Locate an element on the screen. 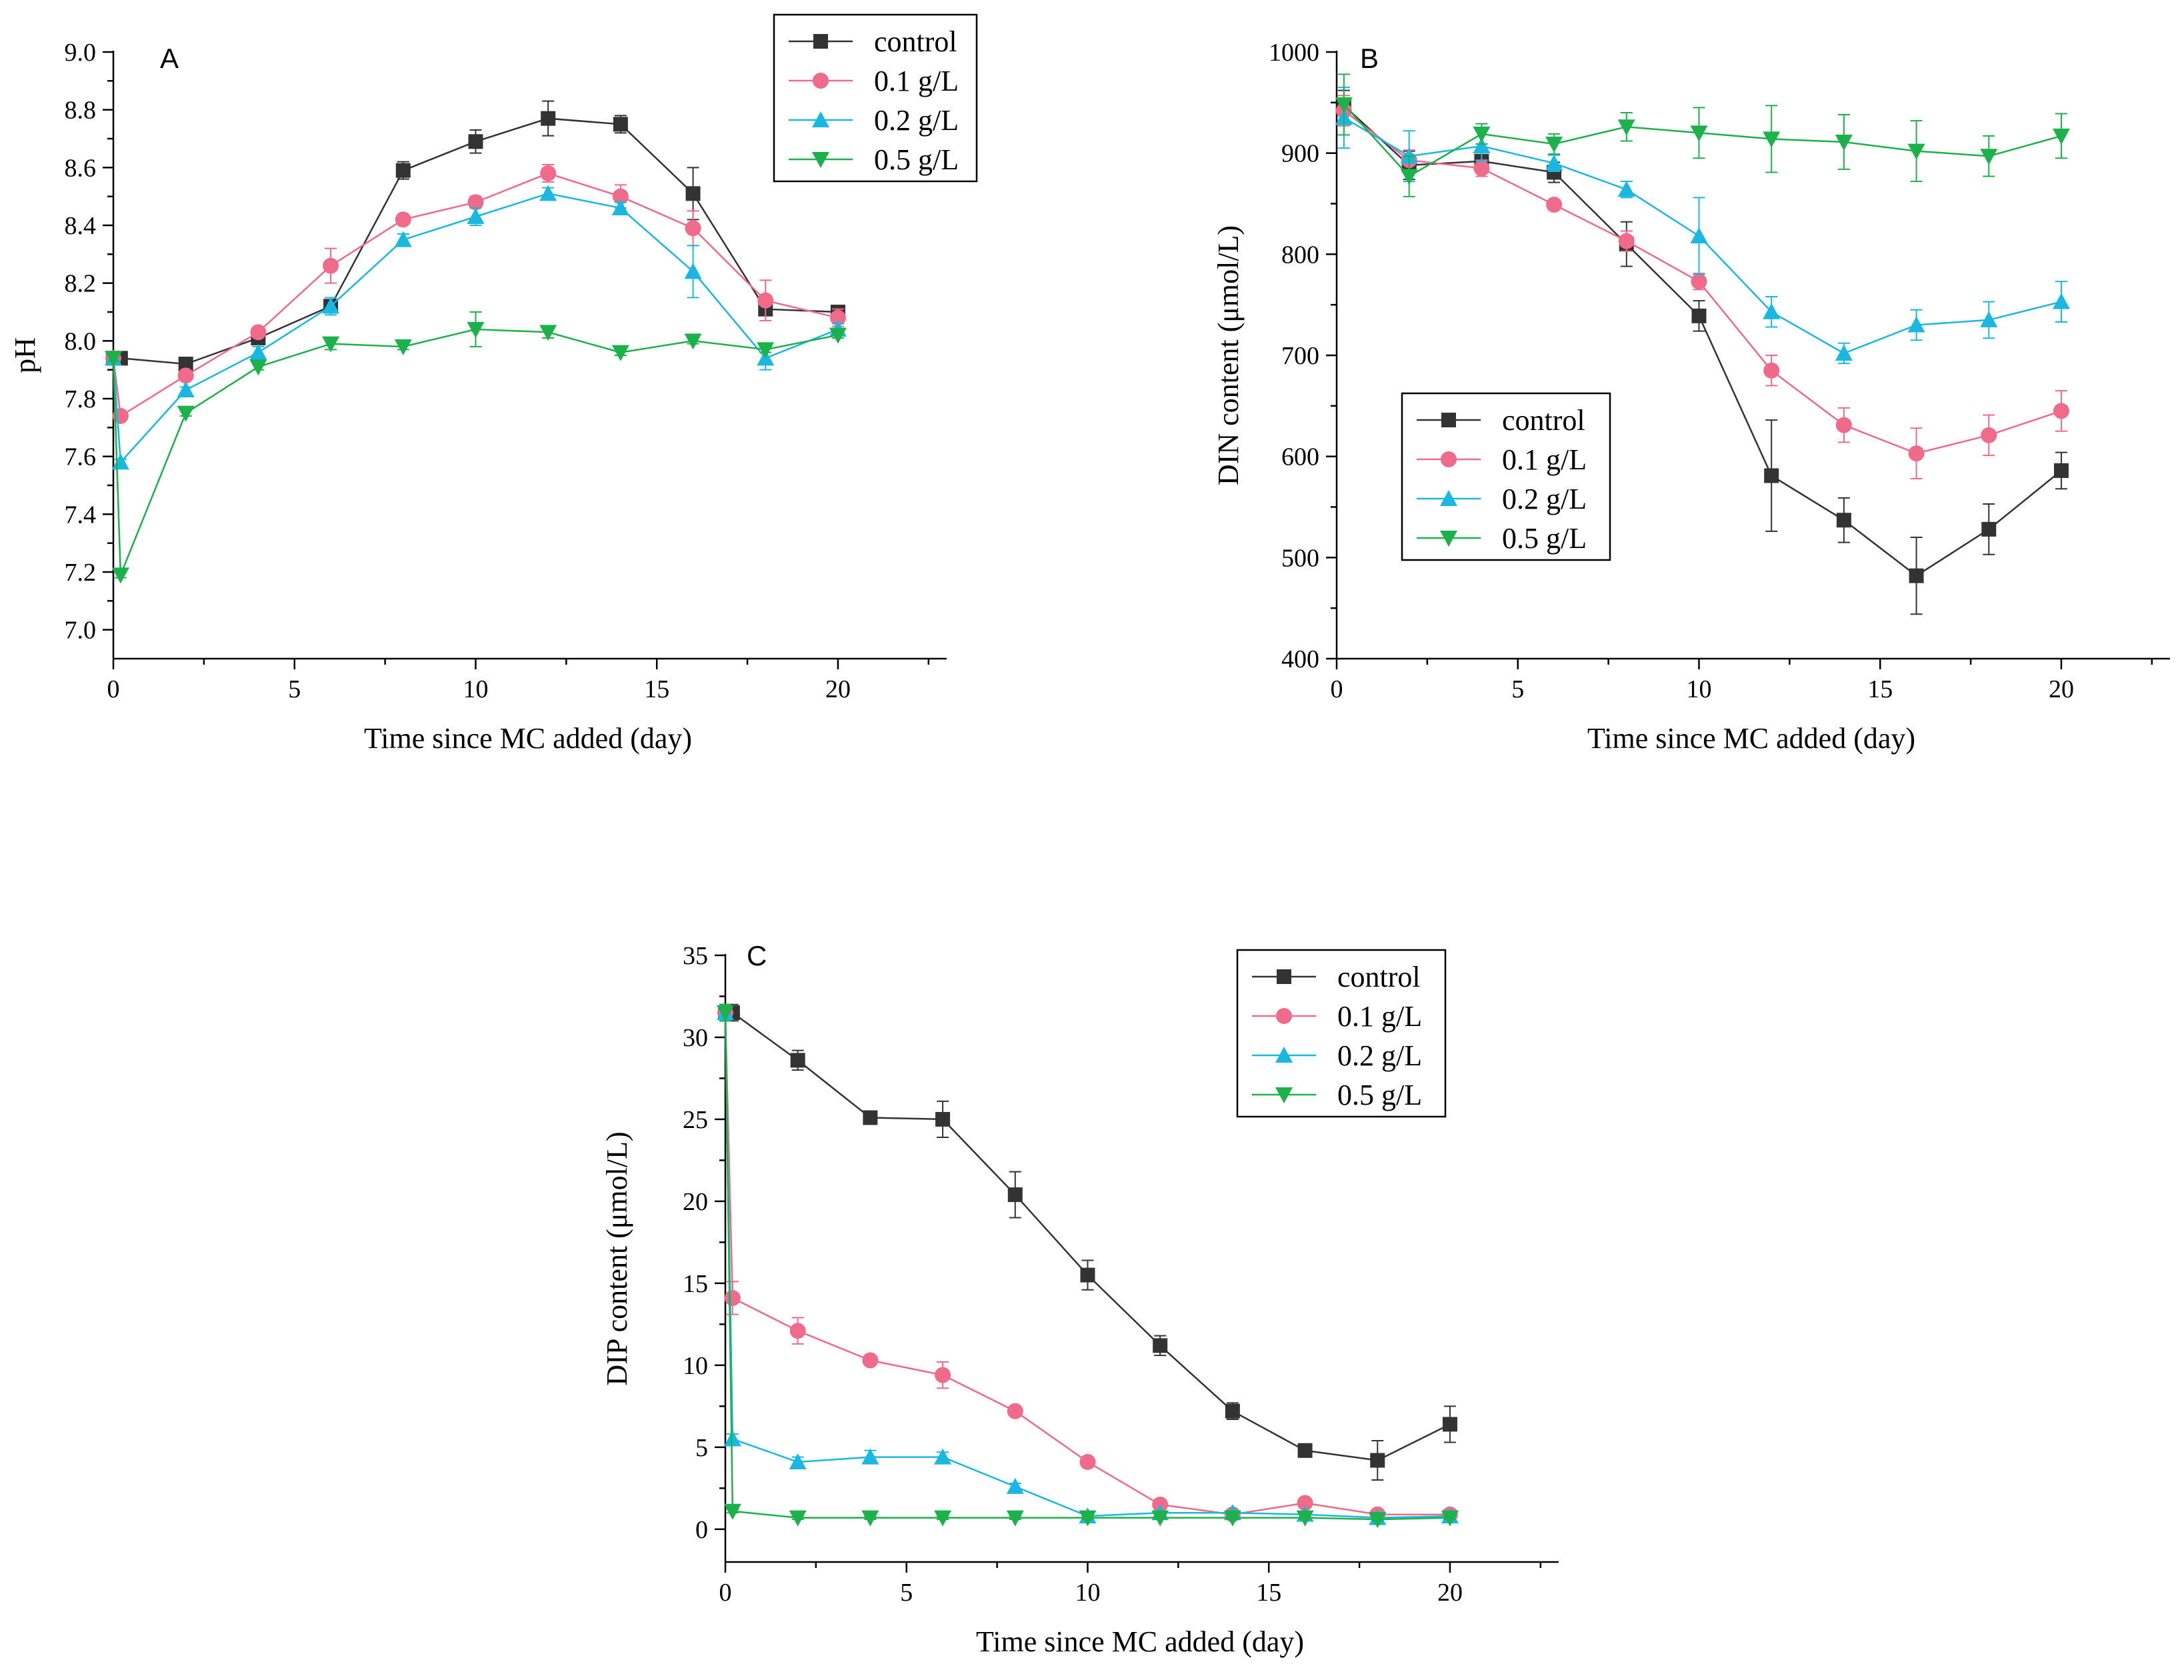 The height and width of the screenshot is (1680, 2184). panel-a-x-axis-title: Time since MC added (day) is located at coordinates (528, 738).